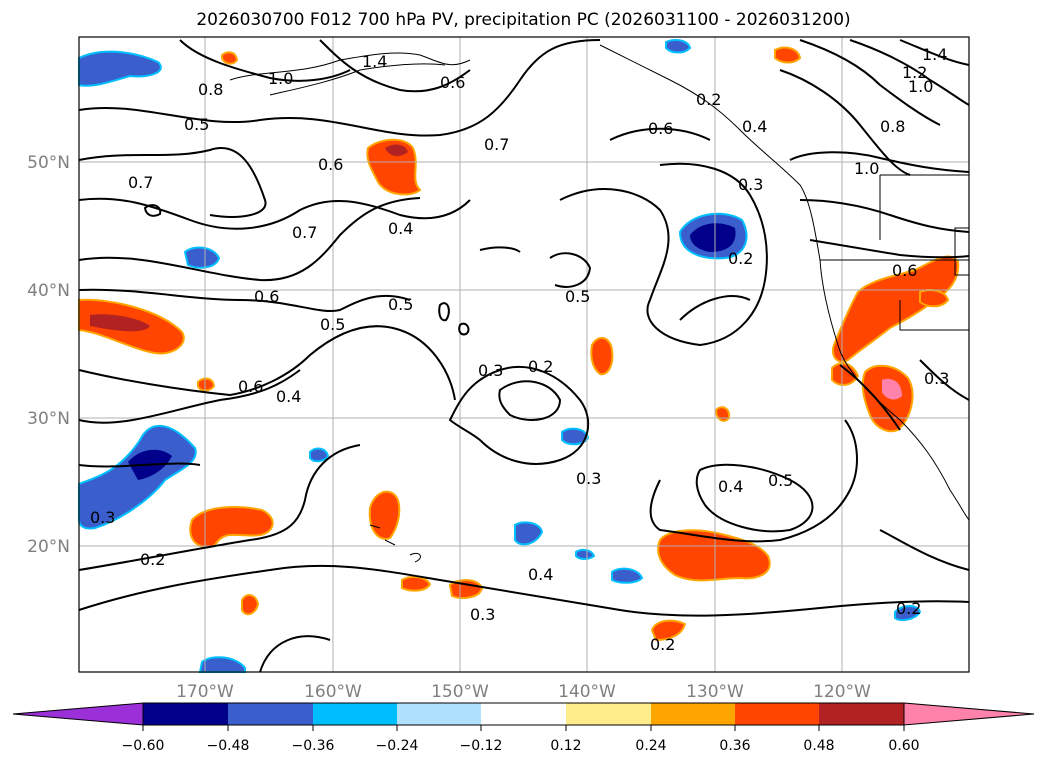 The width and height of the screenshot is (1047, 765). I want to click on lat-label-20n: 20°N, so click(48, 547).